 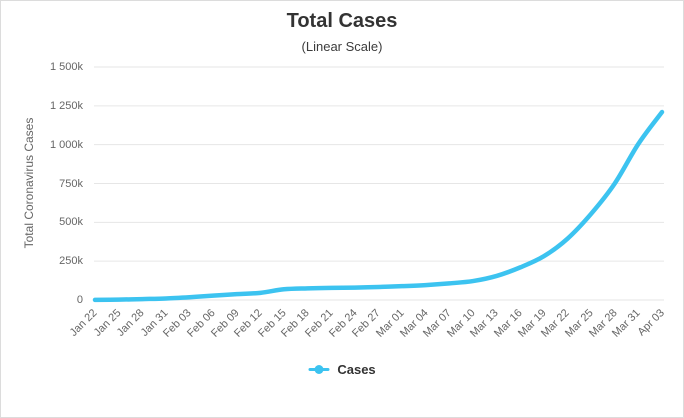 I want to click on y-tick-label: 750k, so click(x=71, y=183).